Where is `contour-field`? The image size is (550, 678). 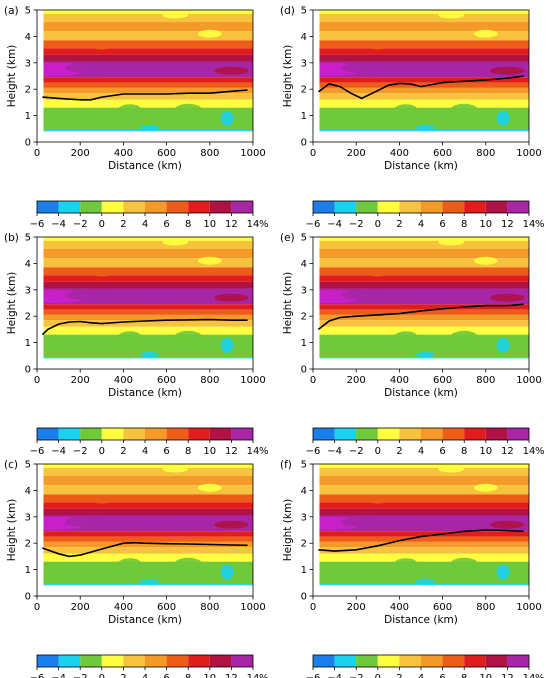
contour-field is located at coordinates (145, 76).